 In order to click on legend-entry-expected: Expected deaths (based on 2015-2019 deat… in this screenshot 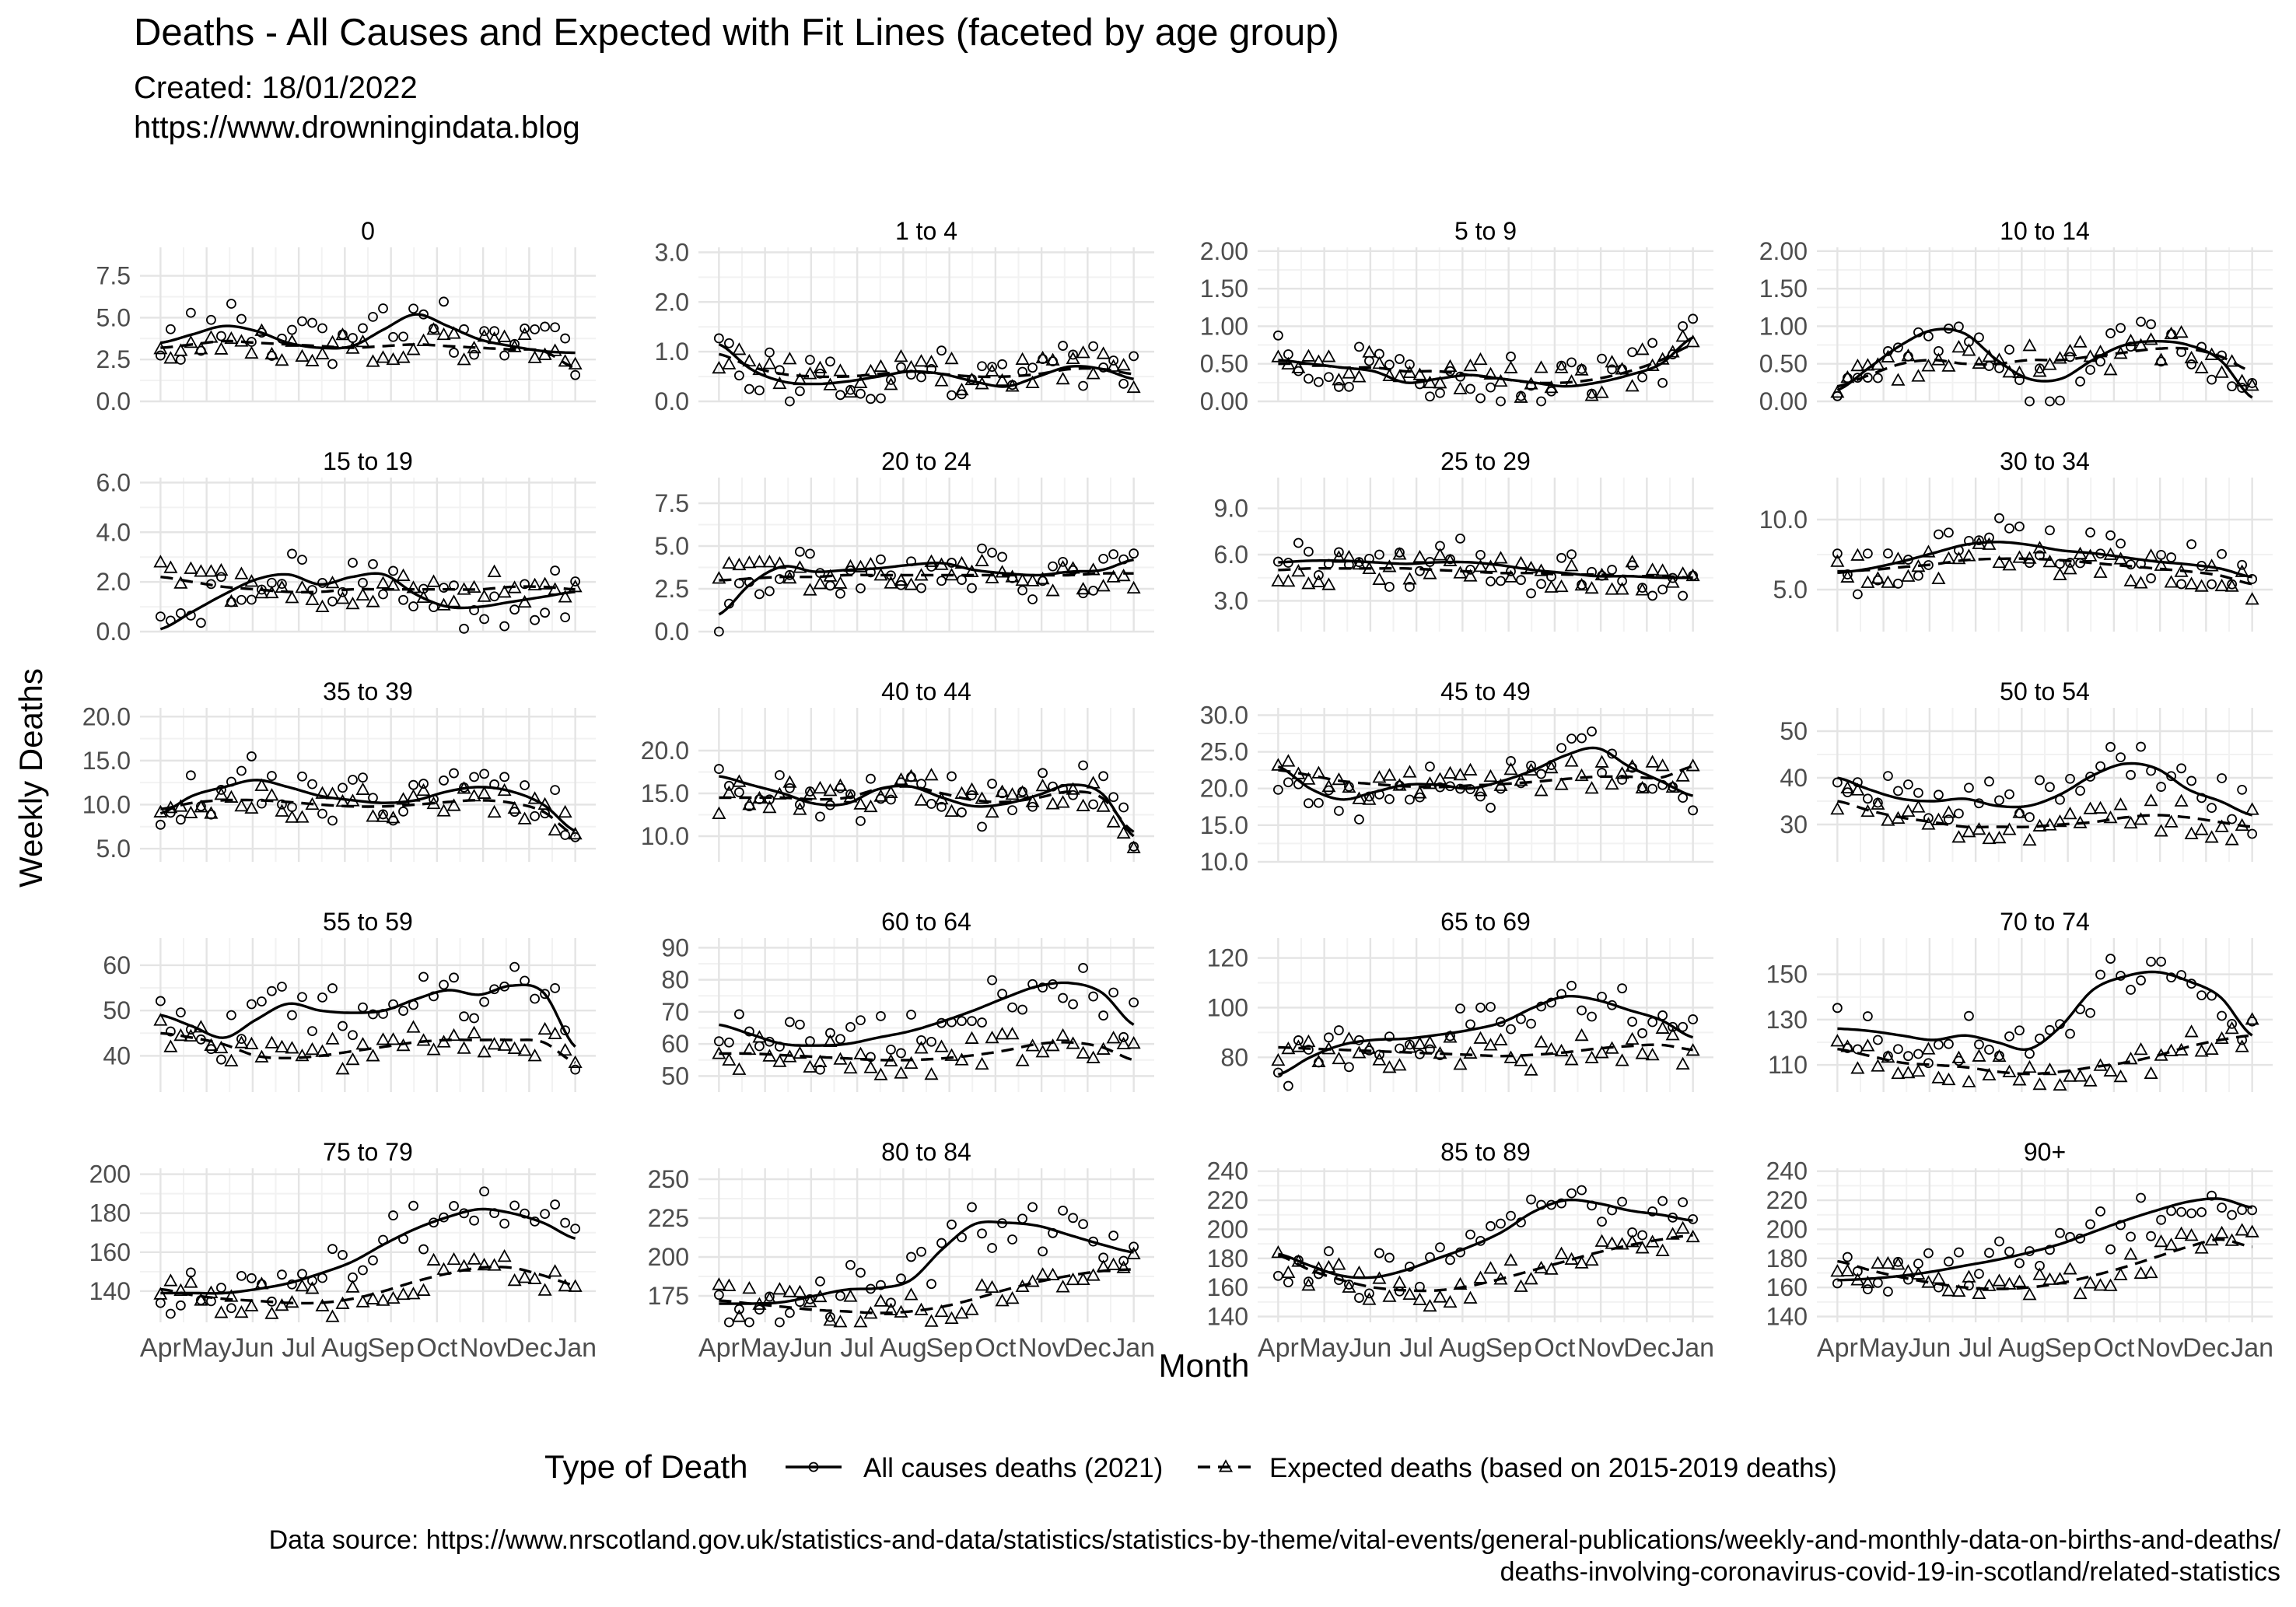, I will do `click(1553, 1468)`.